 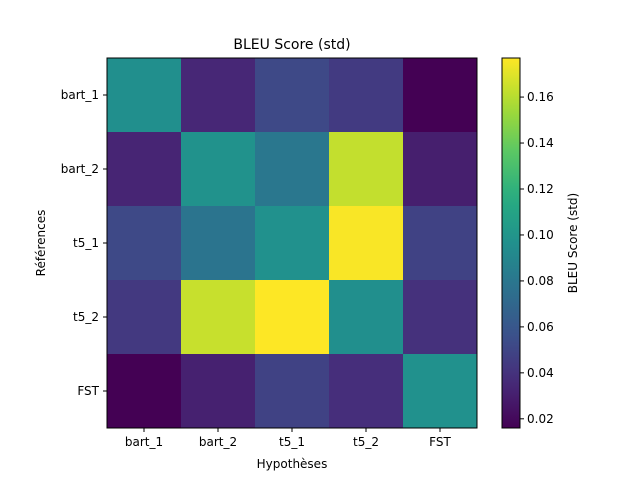 What do you see at coordinates (511, 243) in the screenshot?
I see `colorbar` at bounding box center [511, 243].